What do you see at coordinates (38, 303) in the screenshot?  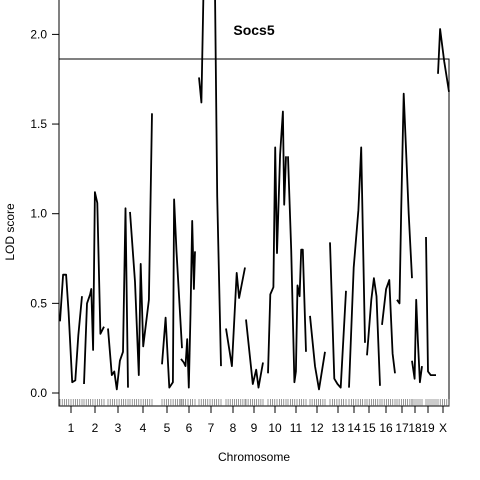 I see `y-tick-label: 0.5` at bounding box center [38, 303].